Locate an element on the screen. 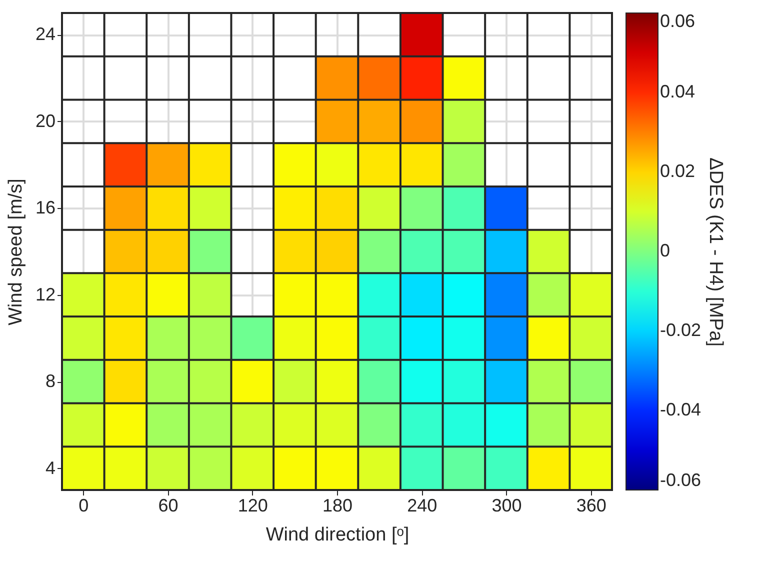 The image size is (783, 569). x-axis-title: Wind direction [ᵒ] is located at coordinates (338, 535).